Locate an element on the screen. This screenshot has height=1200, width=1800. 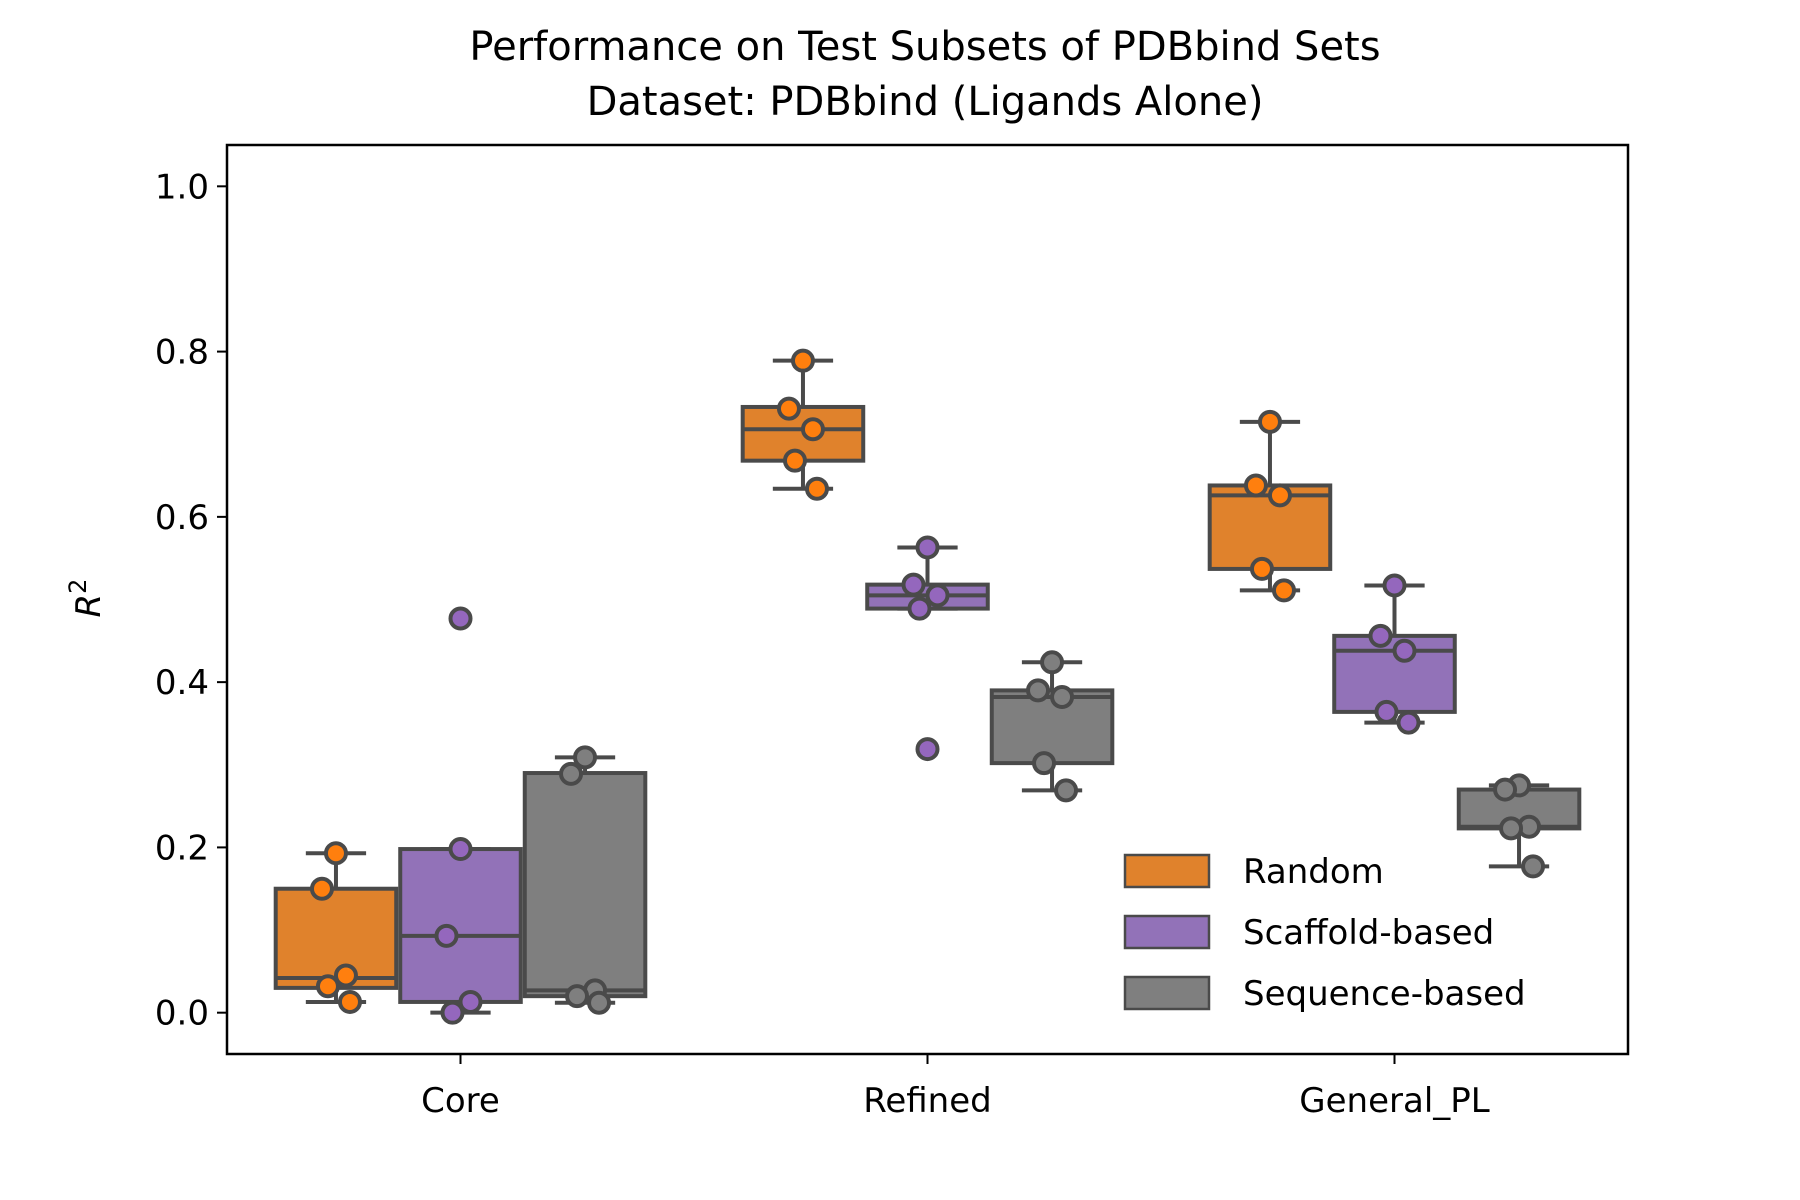
y-axis-label: R2 is located at coordinates (86, 598).